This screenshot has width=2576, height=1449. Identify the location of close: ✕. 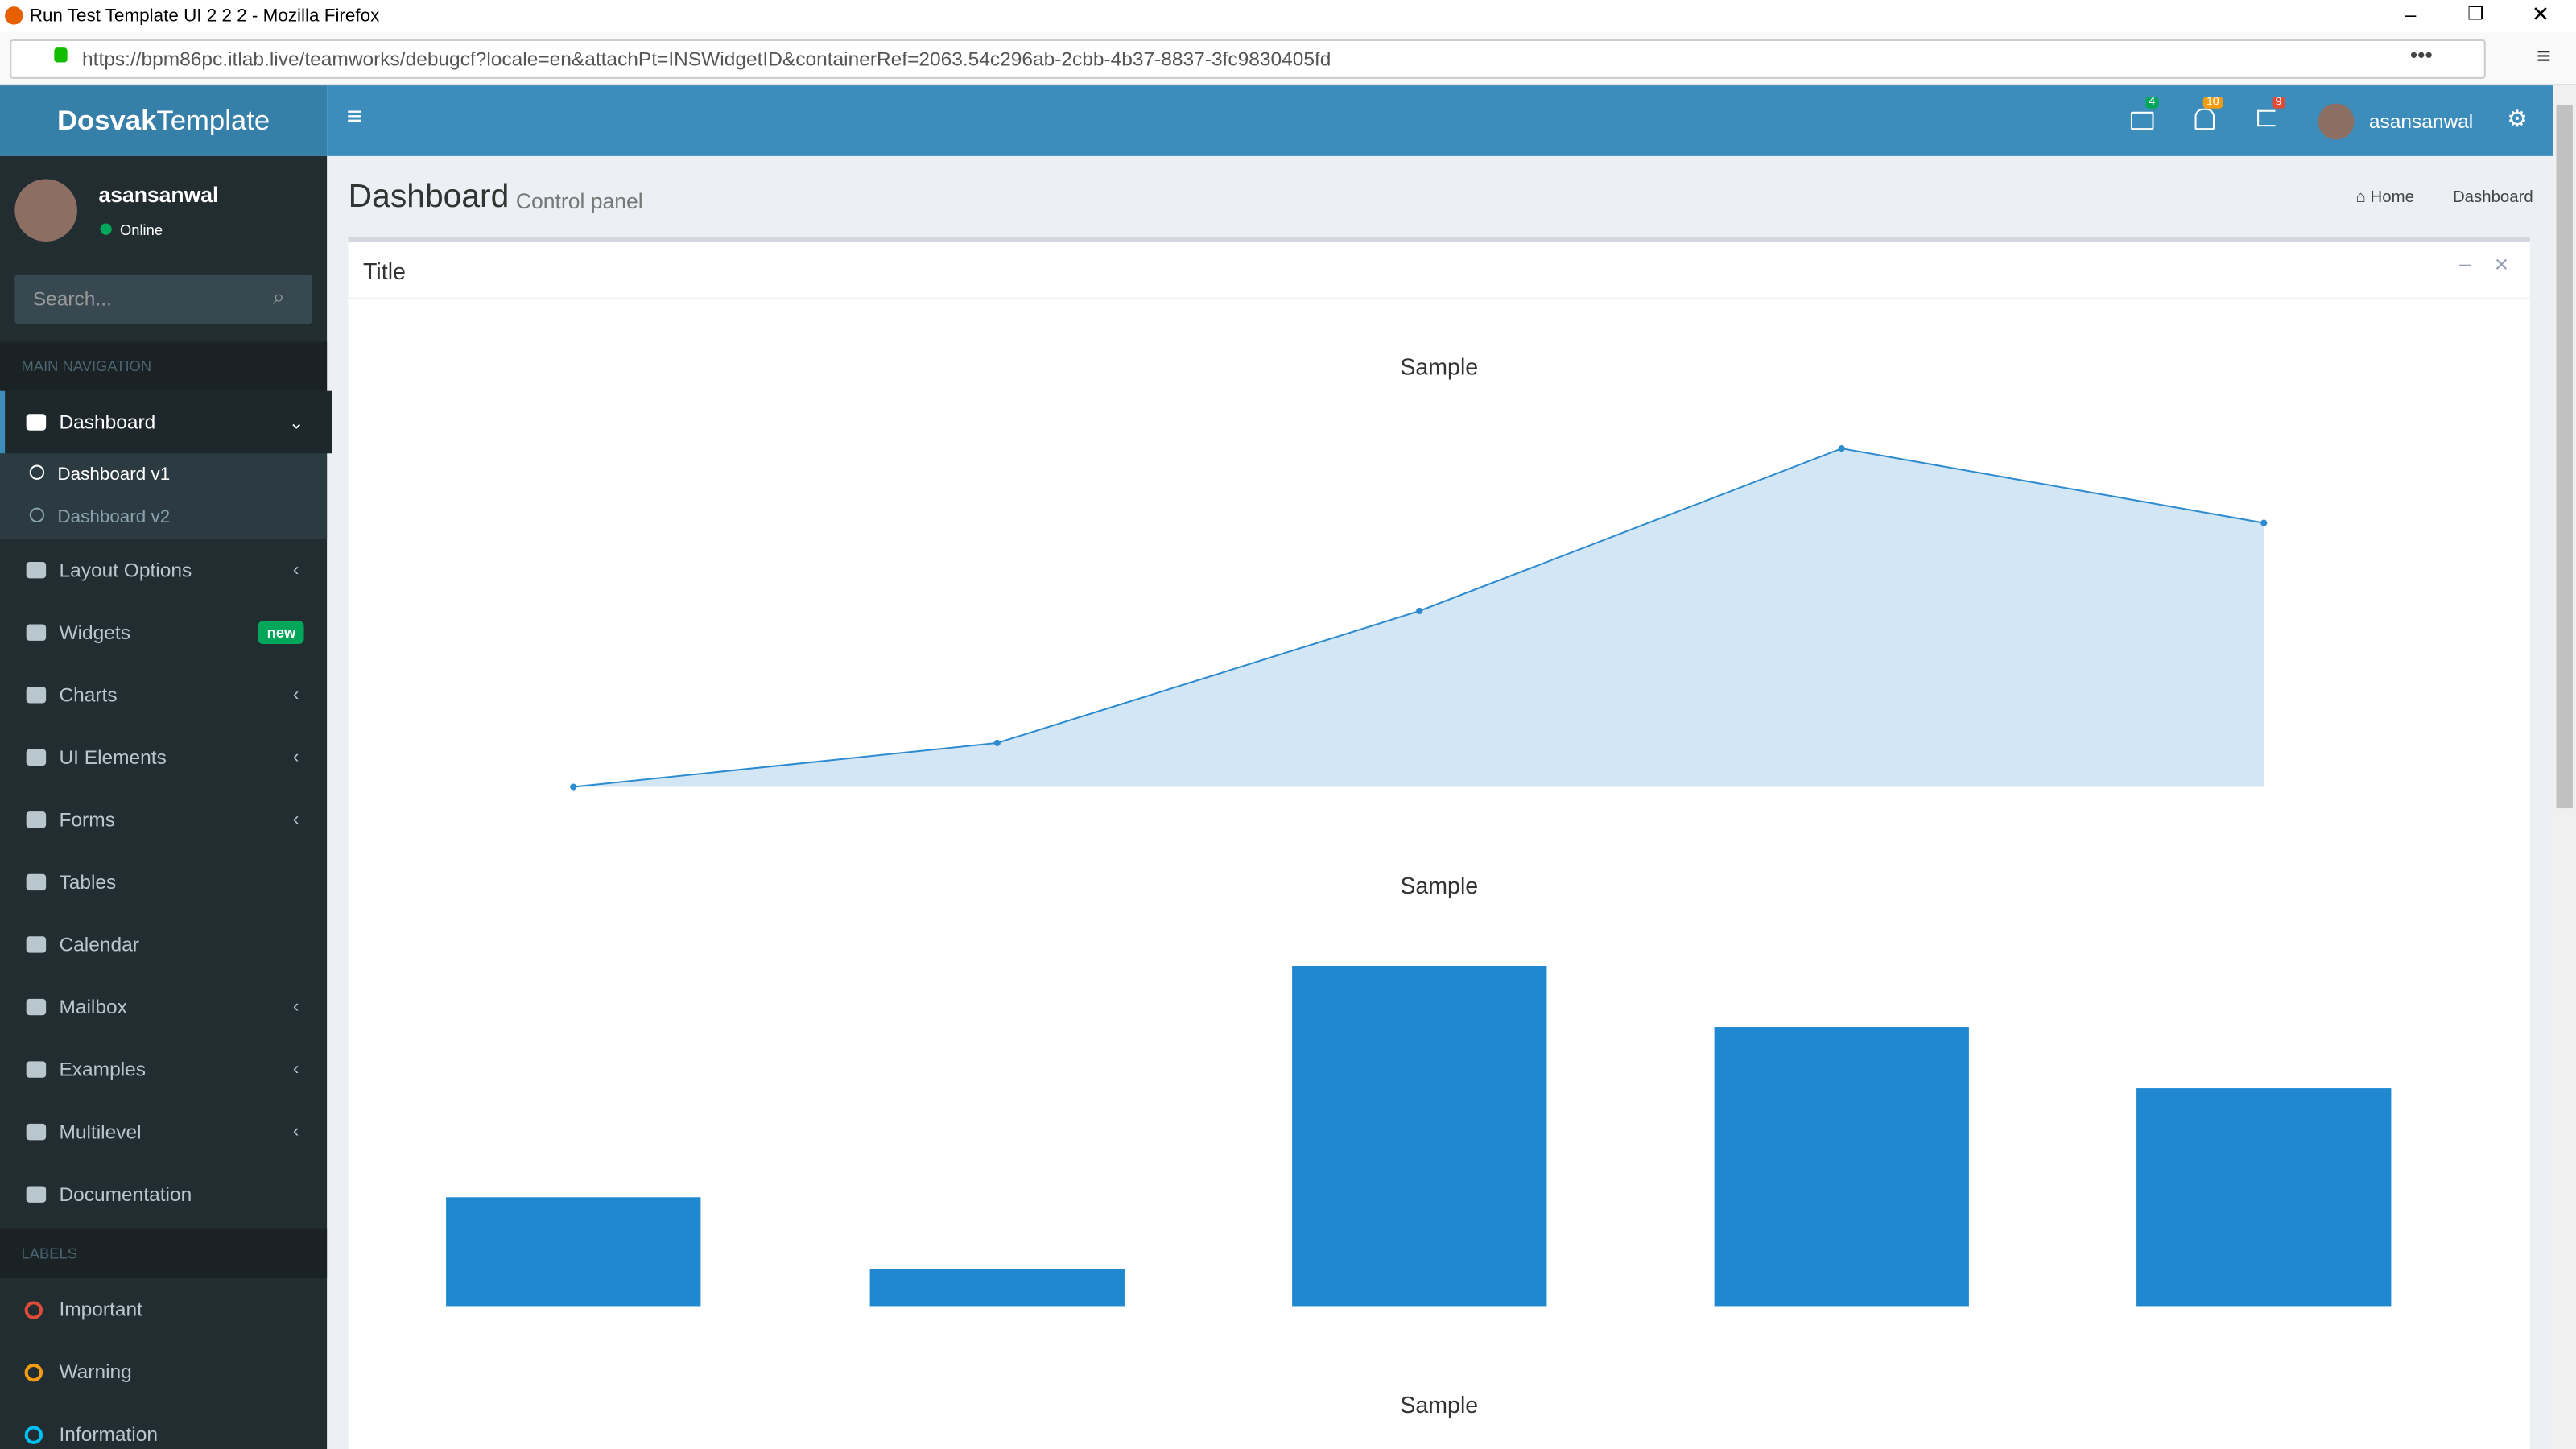
(2540, 14).